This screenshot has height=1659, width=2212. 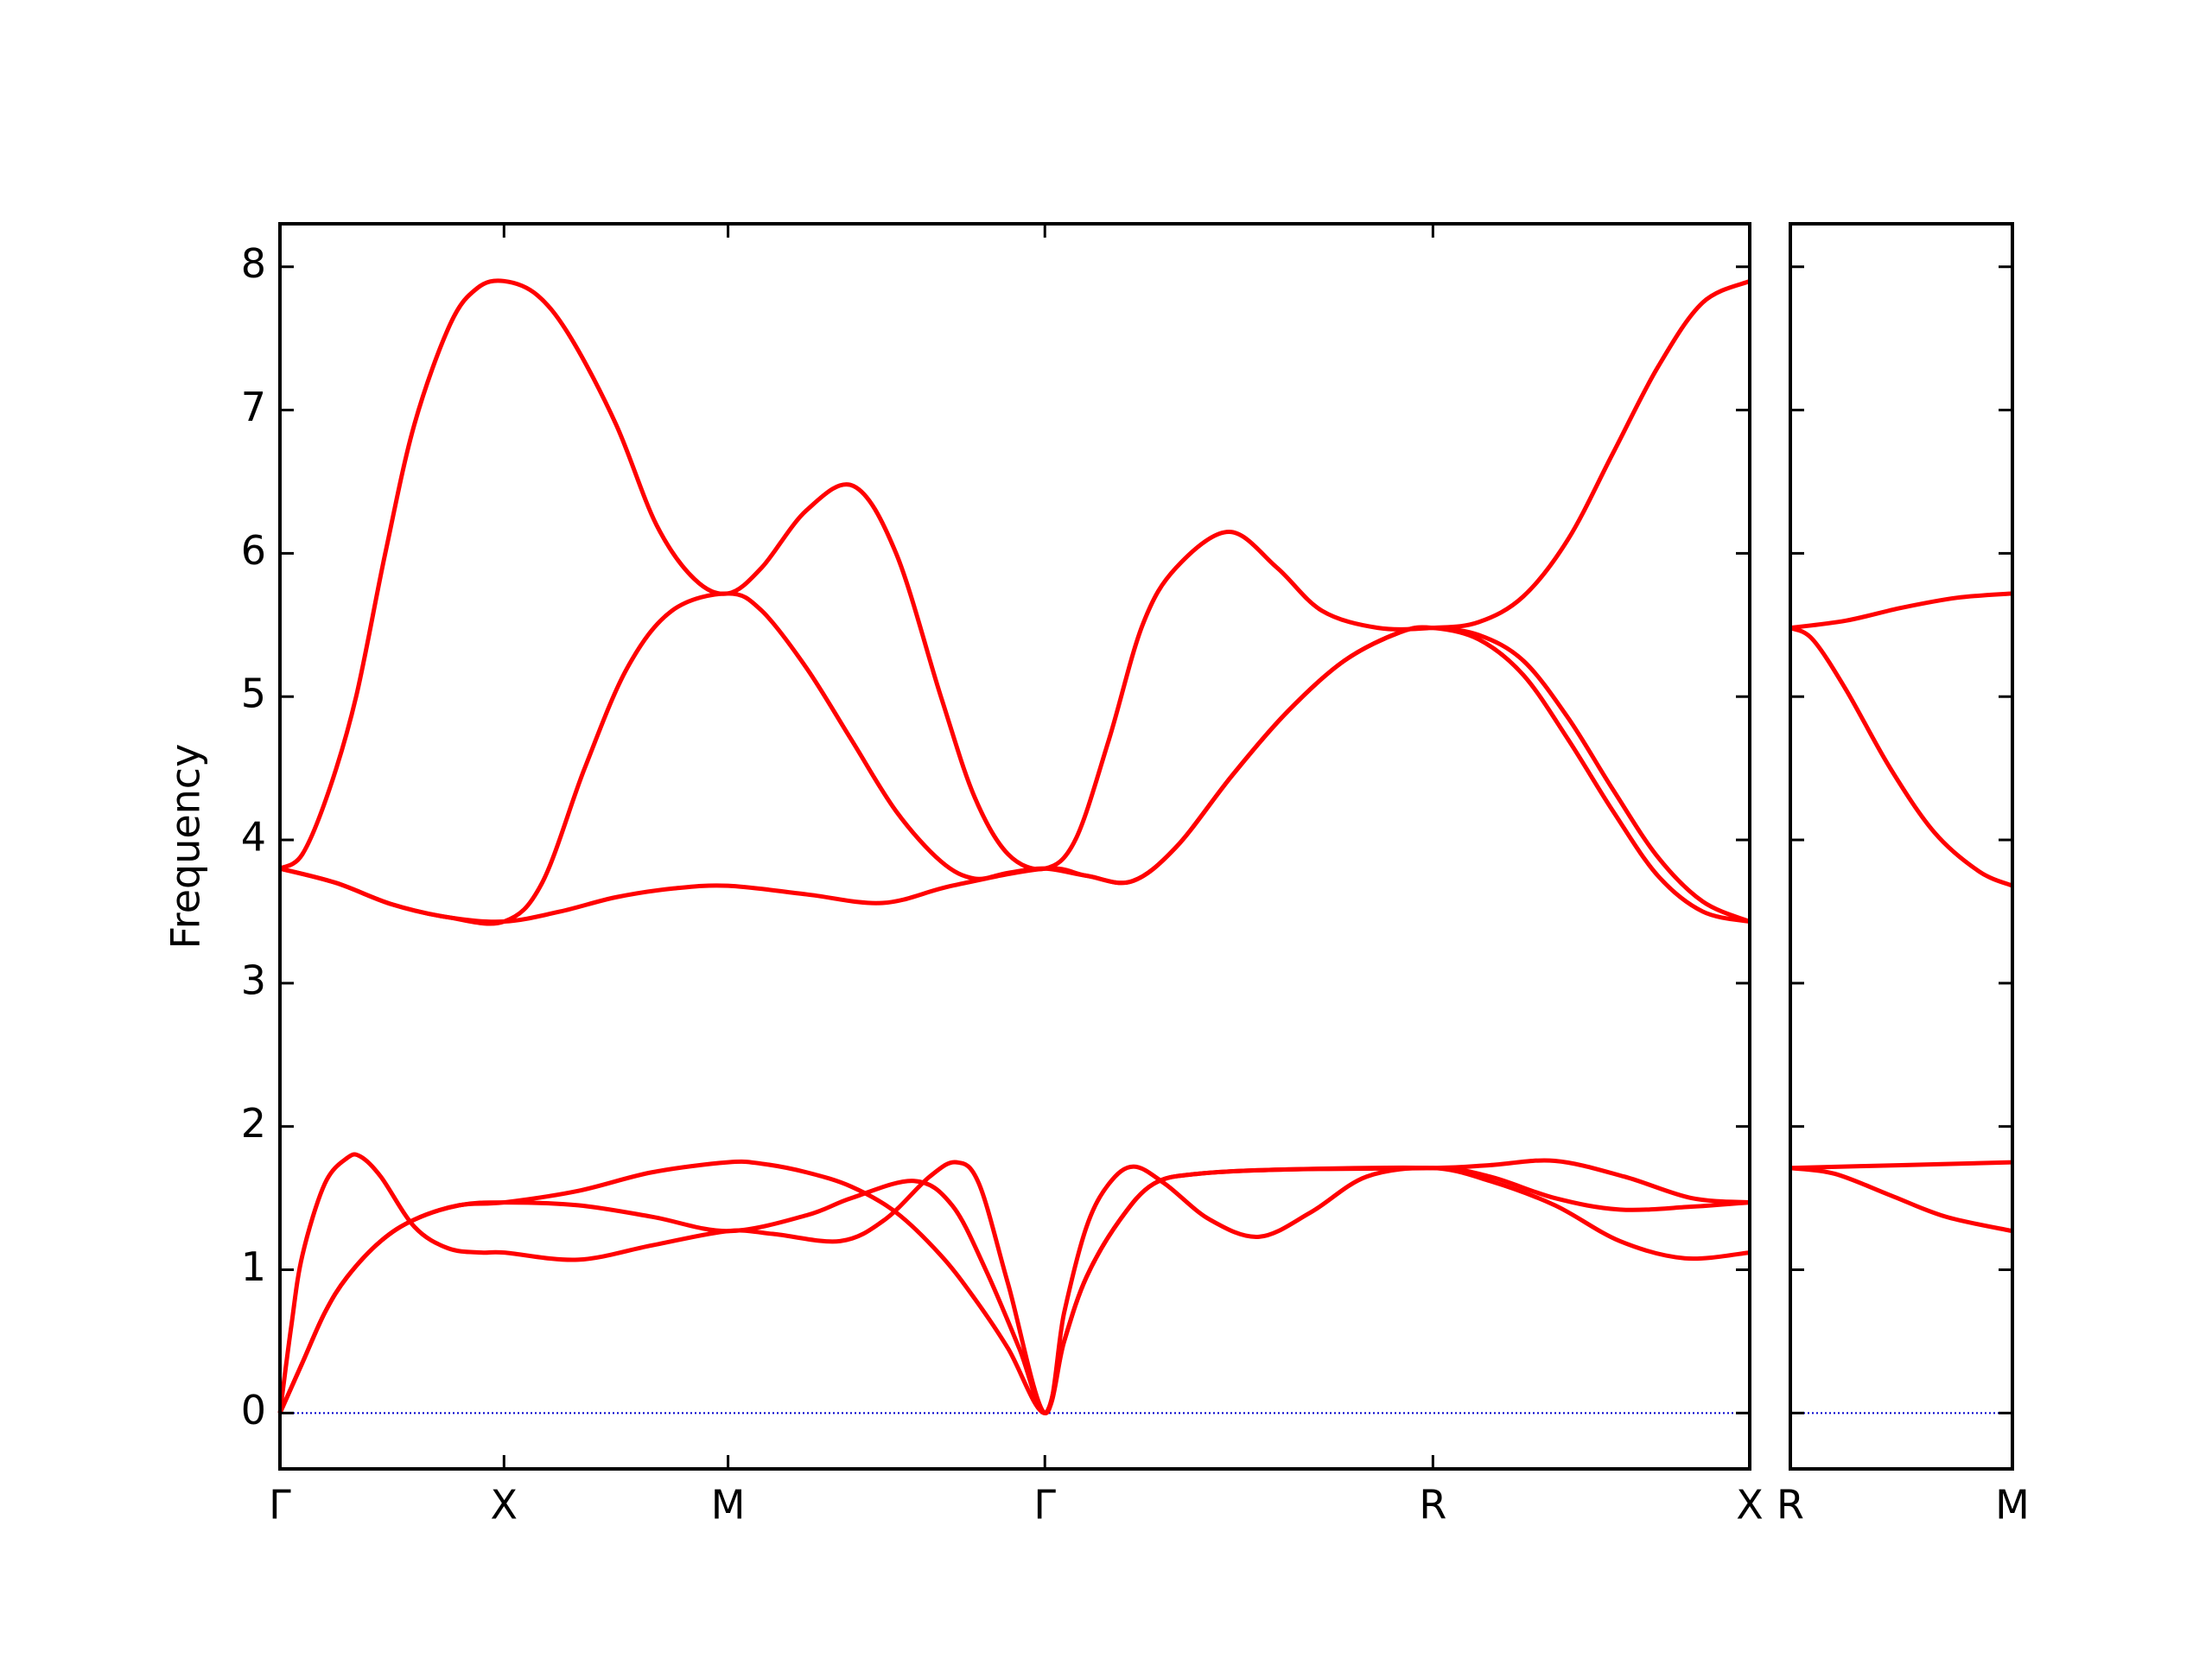 I want to click on axes-frame, so click(x=1901, y=846).